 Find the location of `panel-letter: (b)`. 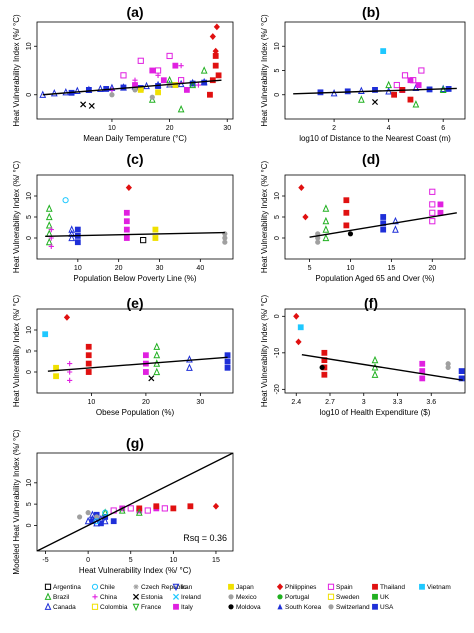

panel-letter: (b) is located at coordinates (371, 12).